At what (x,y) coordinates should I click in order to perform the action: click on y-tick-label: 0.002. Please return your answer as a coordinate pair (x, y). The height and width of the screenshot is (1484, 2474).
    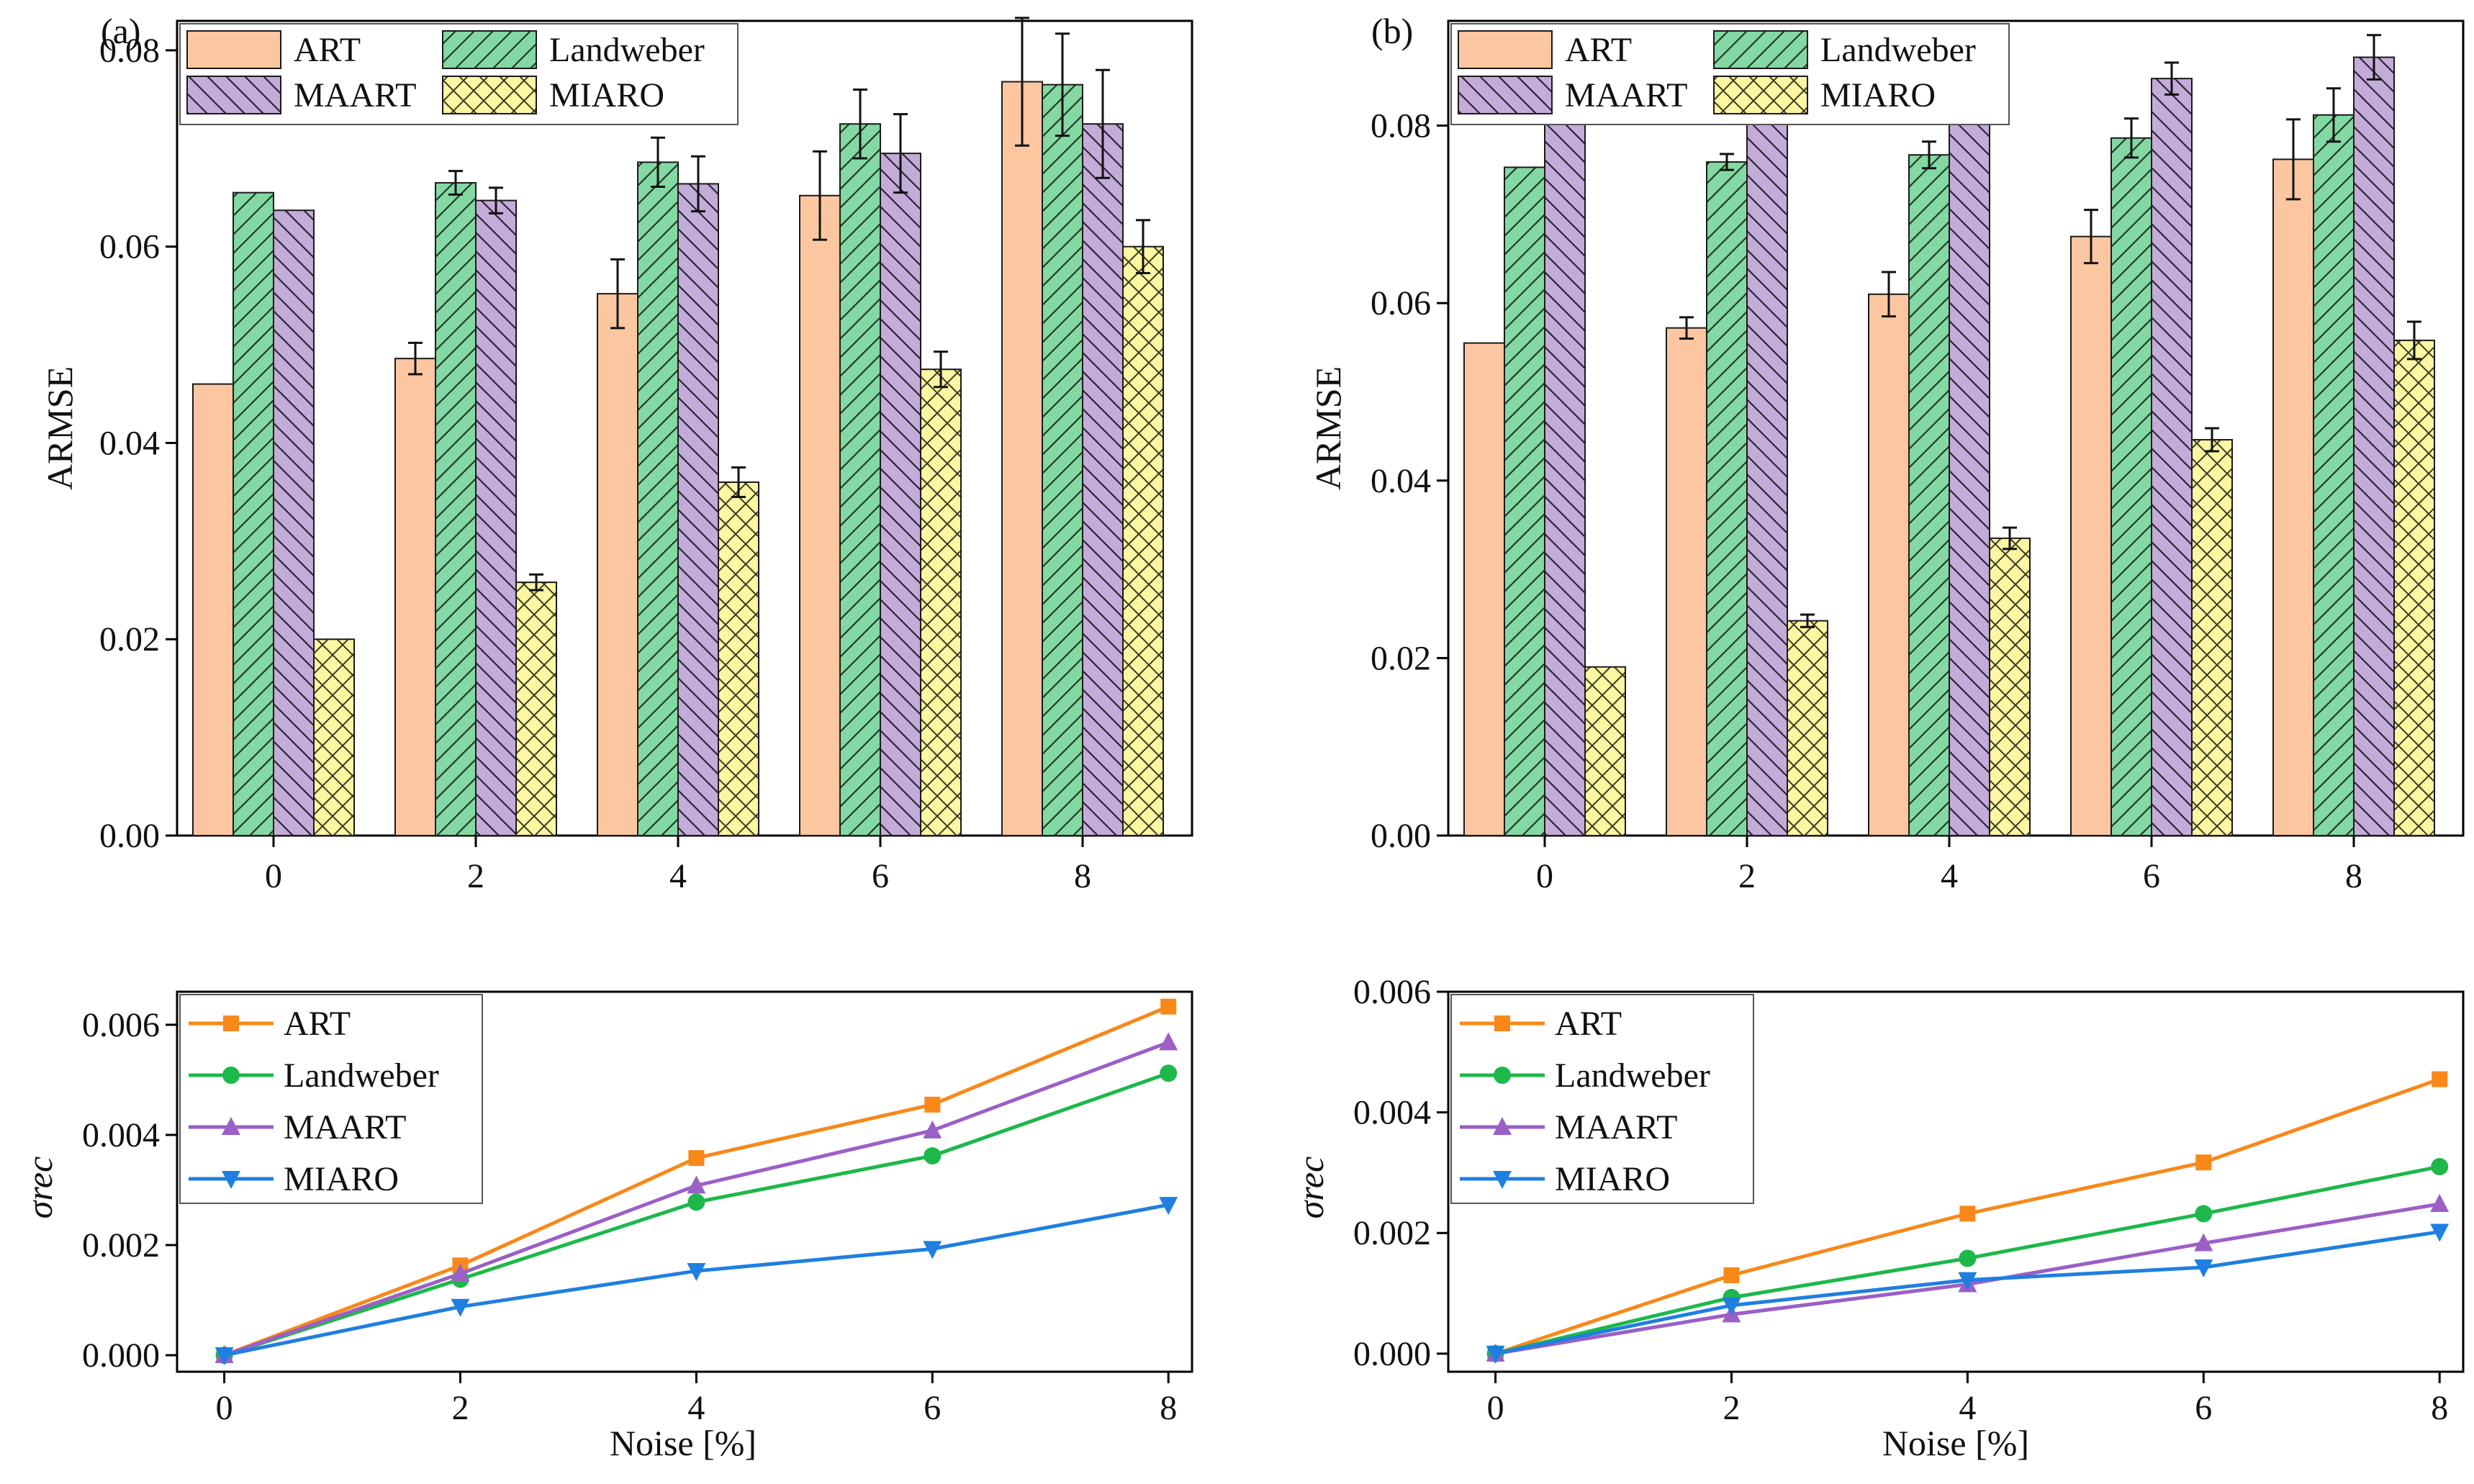
    Looking at the image, I should click on (1392, 1233).